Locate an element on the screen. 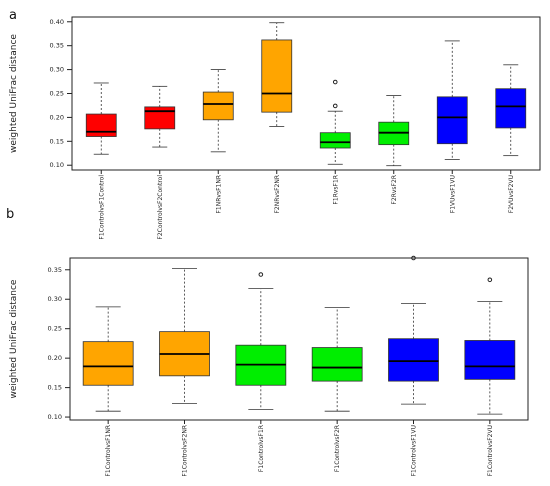  panel-label-b: b is located at coordinates (10, 214).